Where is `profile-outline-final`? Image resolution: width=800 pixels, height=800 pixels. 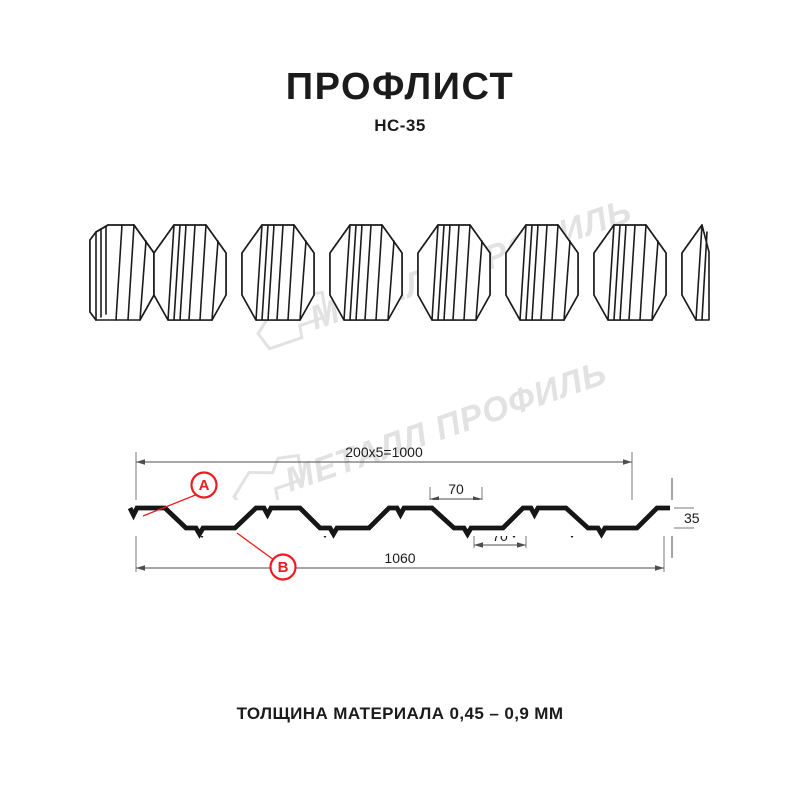 profile-outline-final is located at coordinates (398, 522).